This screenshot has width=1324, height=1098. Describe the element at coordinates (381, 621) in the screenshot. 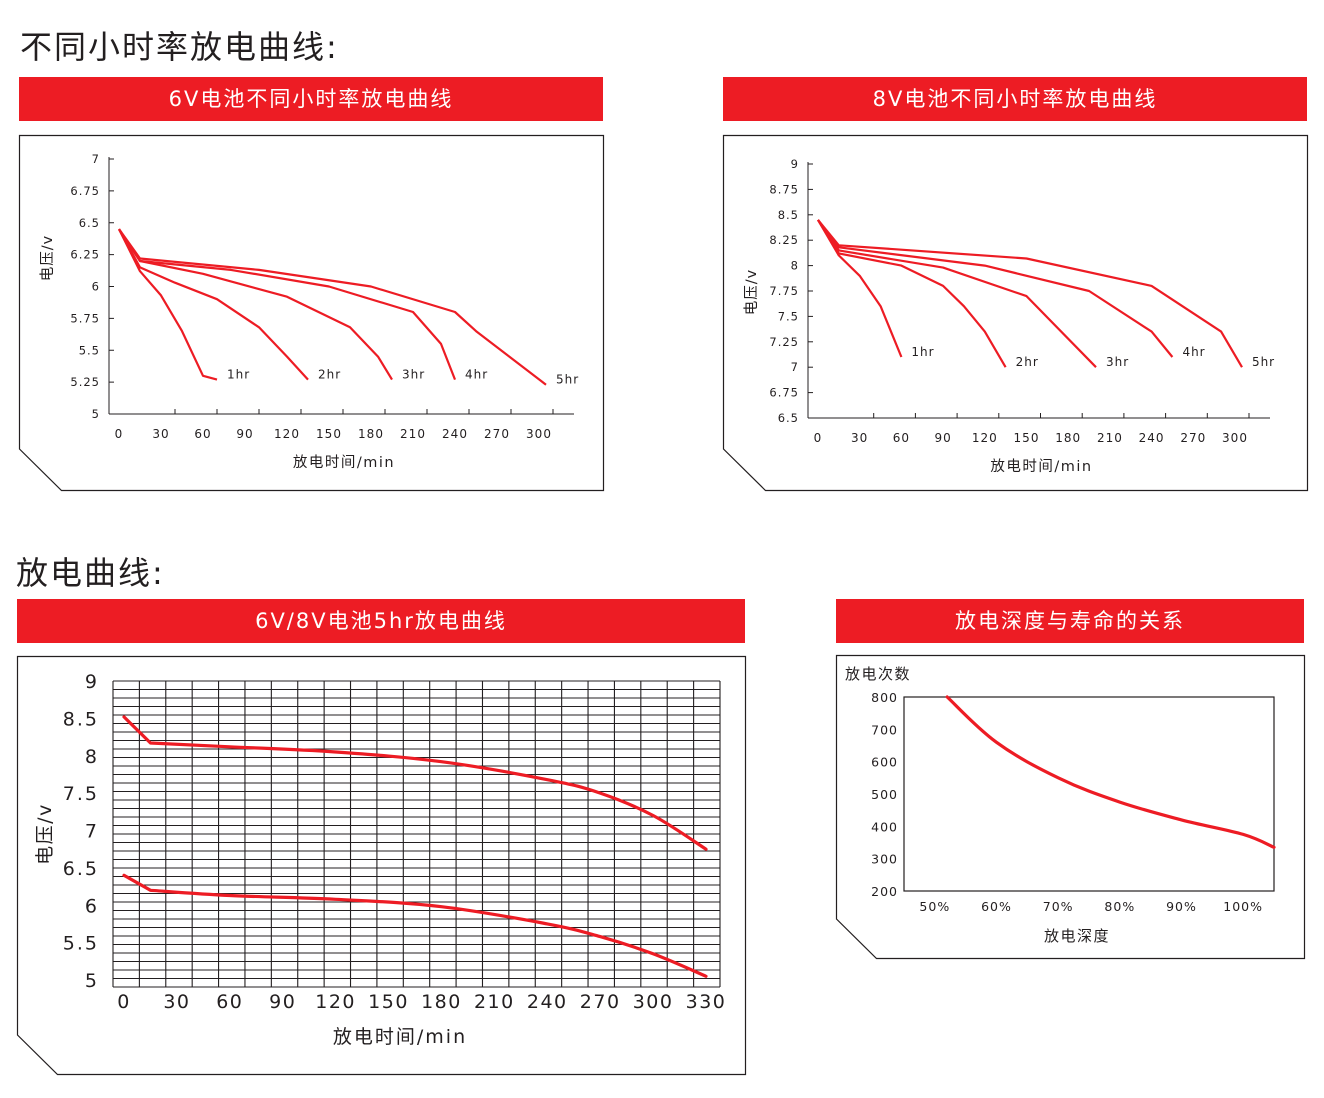

I see `chart-5hr-banner: 6V/8V电池5hr放电曲线` at that location.